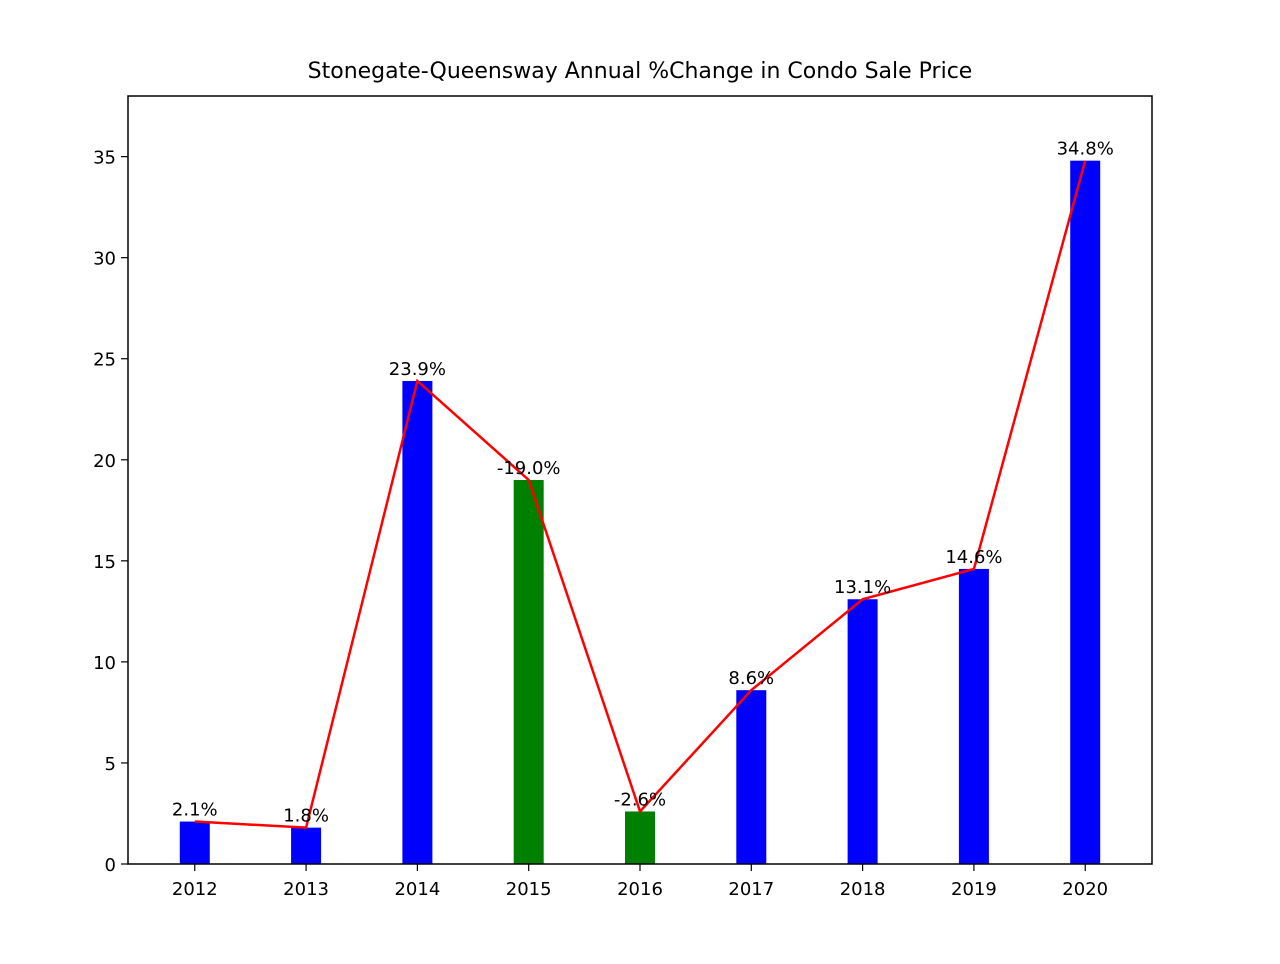 The image size is (1280, 964). Describe the element at coordinates (306, 845) in the screenshot. I see `bar-2013` at that location.